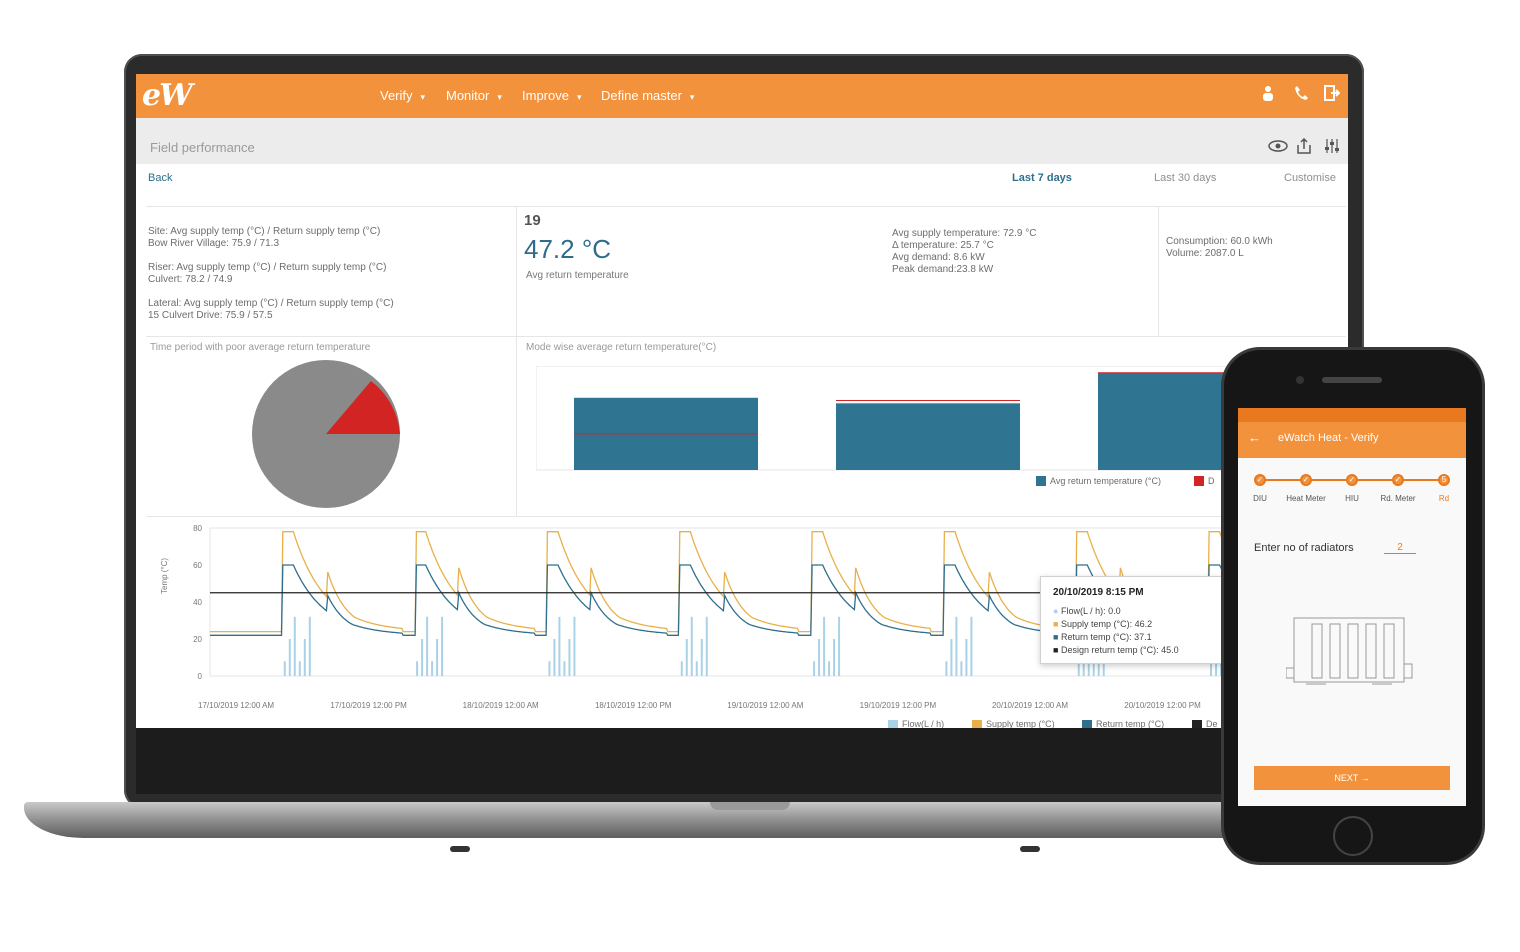 The image size is (1520, 952). Describe the element at coordinates (1256, 248) in the screenshot. I see `consumption-stats: Consumption: 60.0 kWh Volume: 2087.0 L` at that location.